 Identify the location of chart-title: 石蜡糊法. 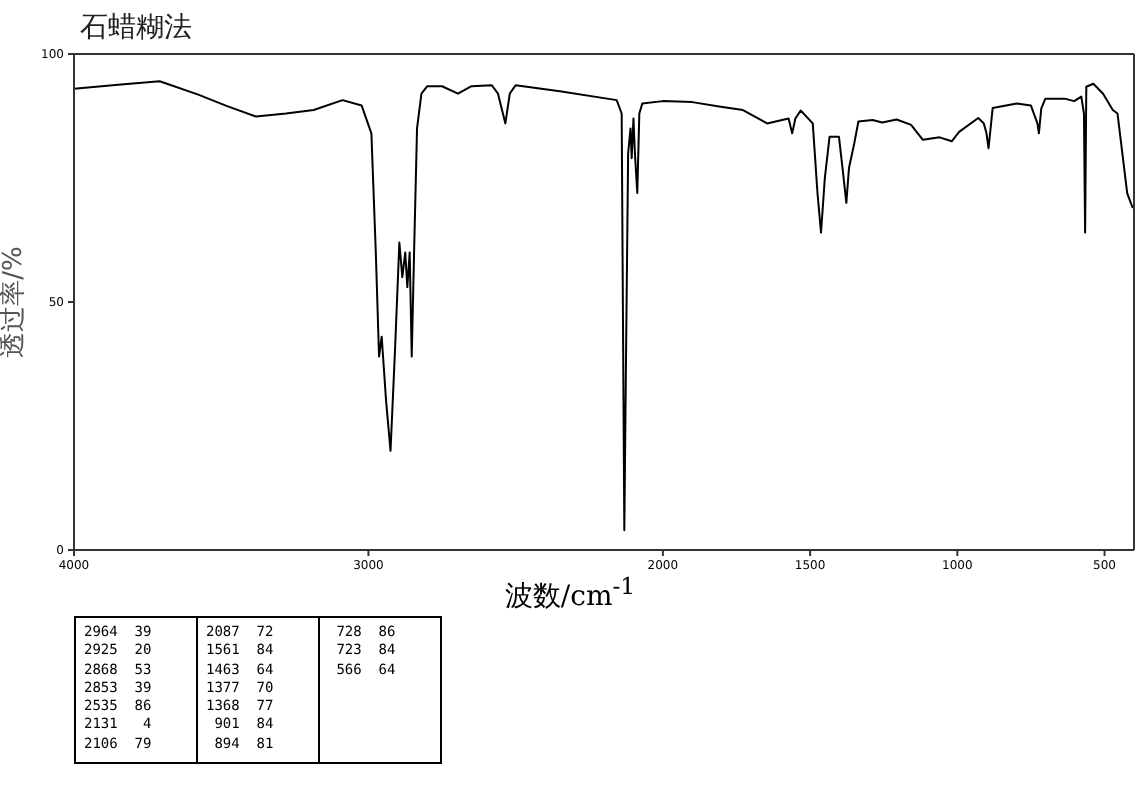
(136, 28).